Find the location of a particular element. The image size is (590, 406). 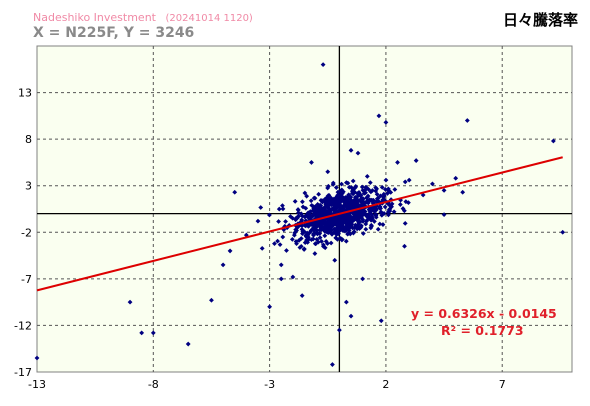

y-tick-label: 8 is located at coordinates (28, 139).